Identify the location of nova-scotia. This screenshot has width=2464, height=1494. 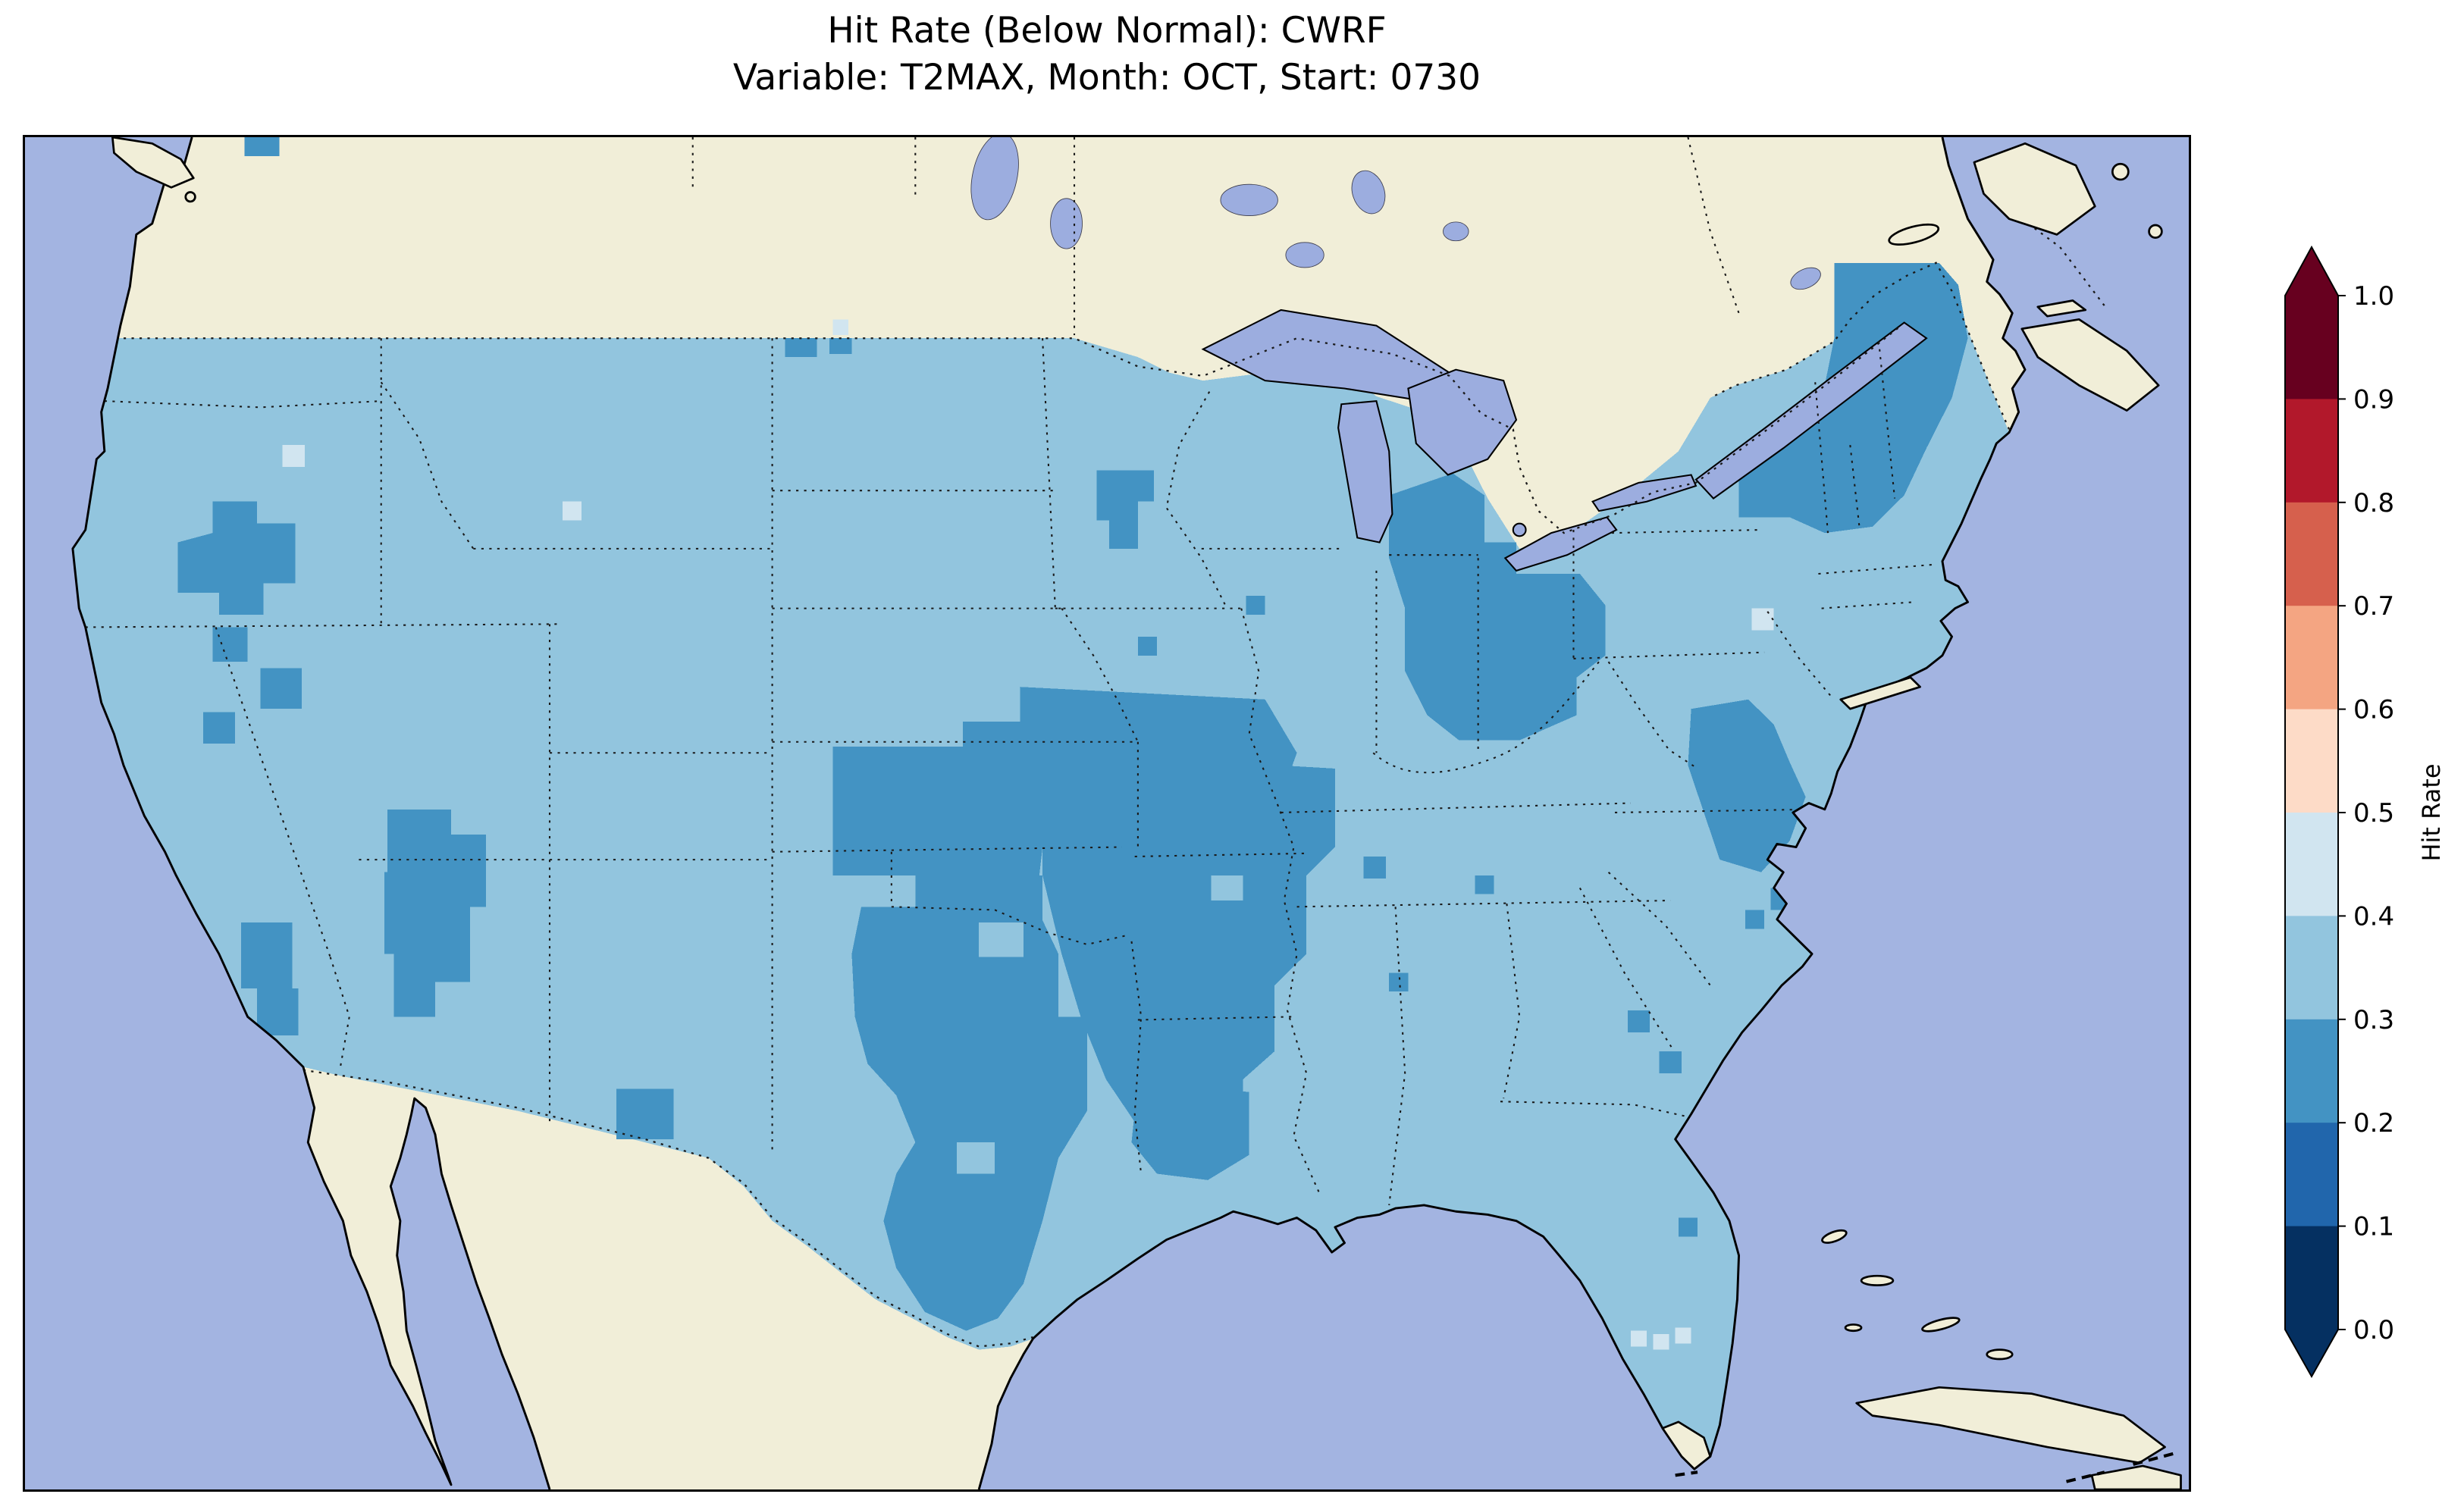
(2090, 365).